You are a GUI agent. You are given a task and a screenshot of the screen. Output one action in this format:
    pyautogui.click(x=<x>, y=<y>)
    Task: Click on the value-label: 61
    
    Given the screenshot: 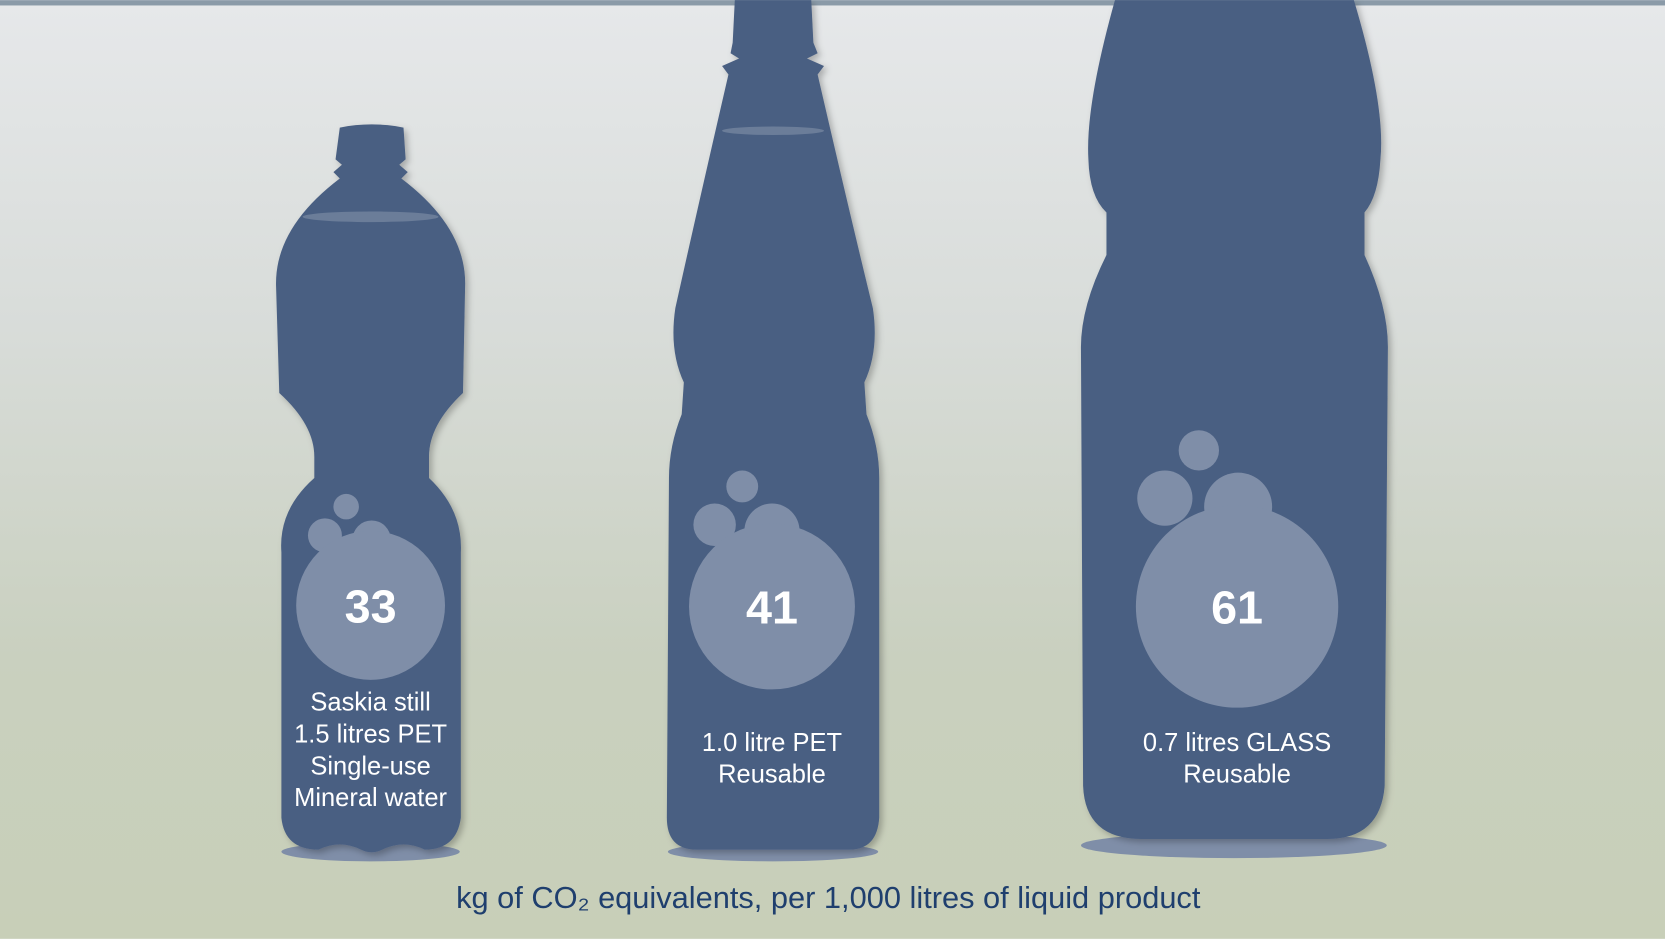 What is the action you would take?
    pyautogui.click(x=1237, y=607)
    